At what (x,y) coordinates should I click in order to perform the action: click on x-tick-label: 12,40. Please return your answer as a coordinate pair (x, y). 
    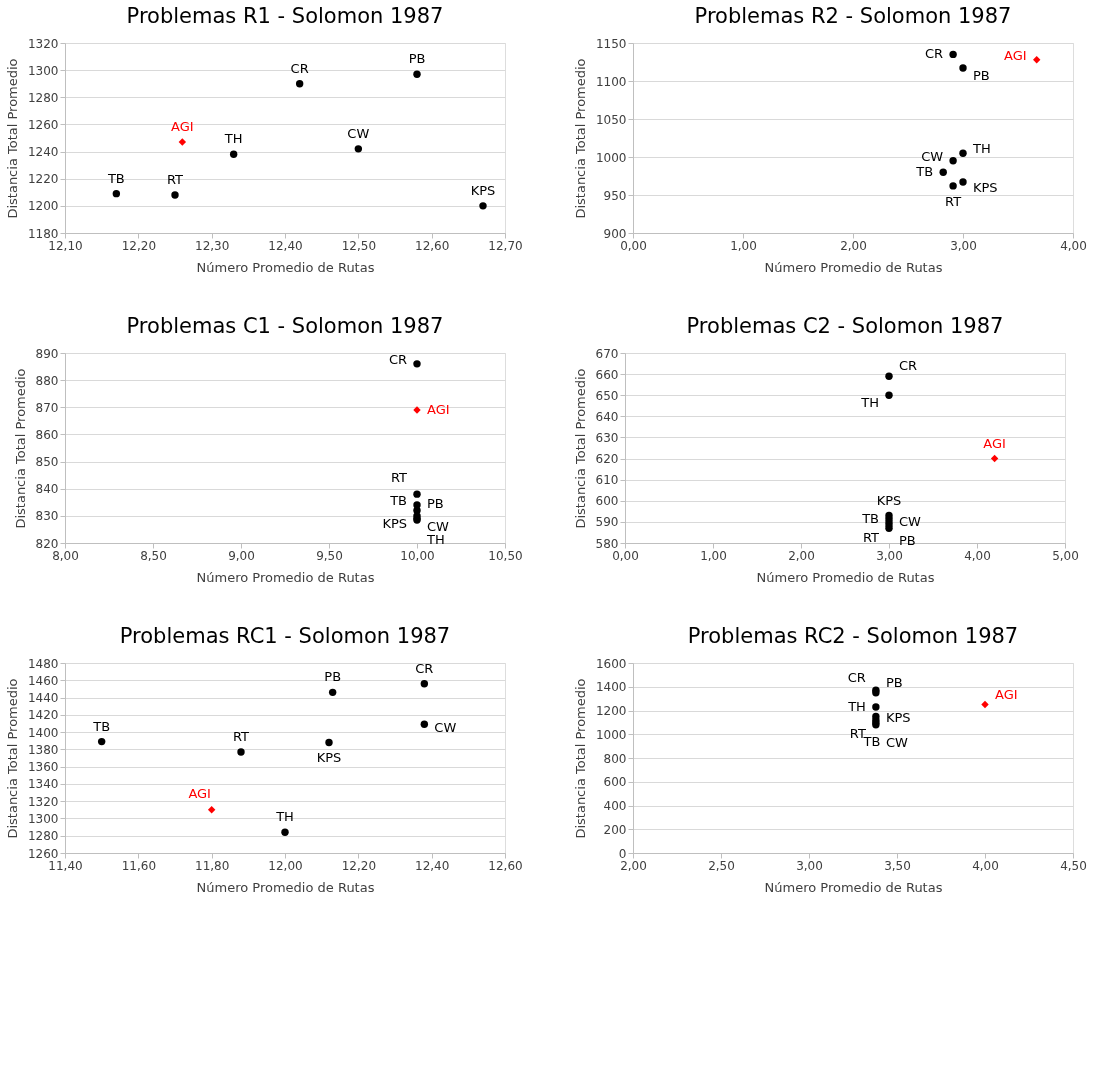
    Looking at the image, I should click on (432, 865).